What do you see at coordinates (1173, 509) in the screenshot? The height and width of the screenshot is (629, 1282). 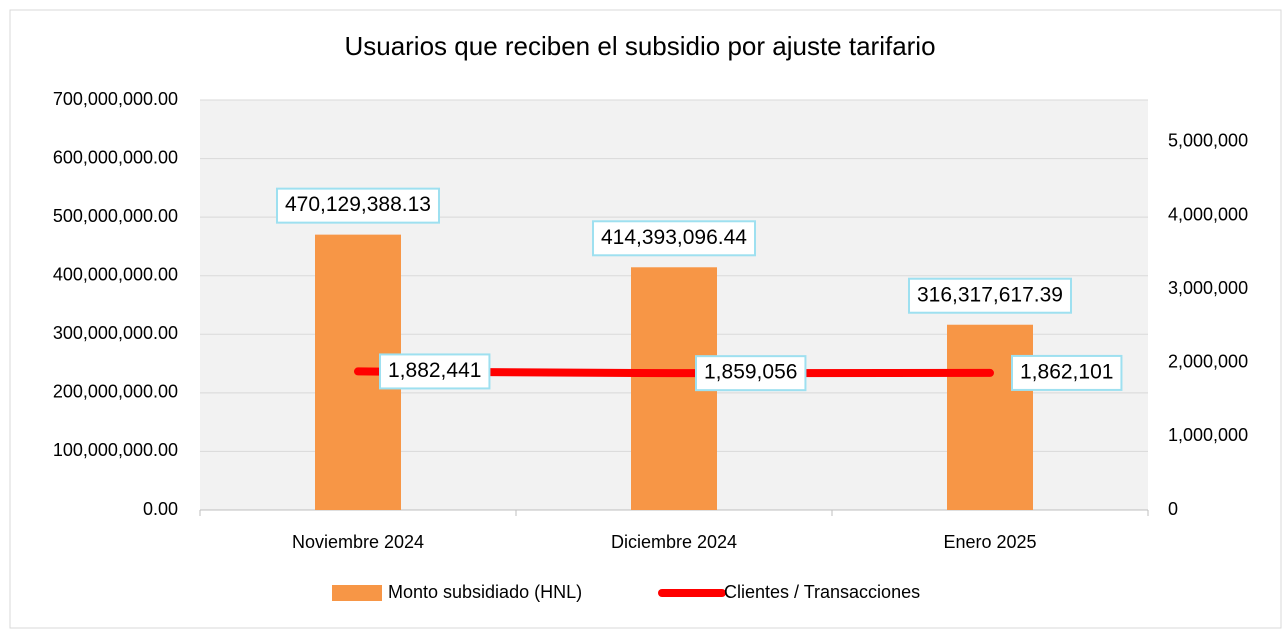 I see `y2-tick-label: 0` at bounding box center [1173, 509].